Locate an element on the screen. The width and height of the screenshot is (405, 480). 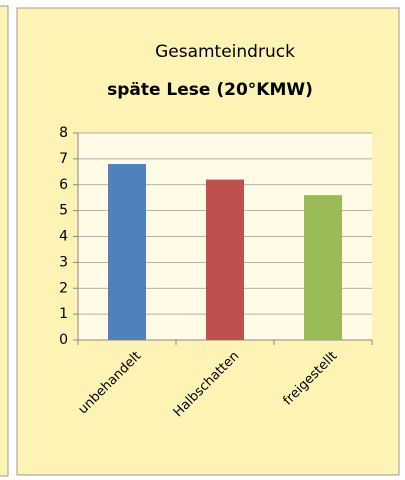
y-tick-label: 5 is located at coordinates (63, 211).